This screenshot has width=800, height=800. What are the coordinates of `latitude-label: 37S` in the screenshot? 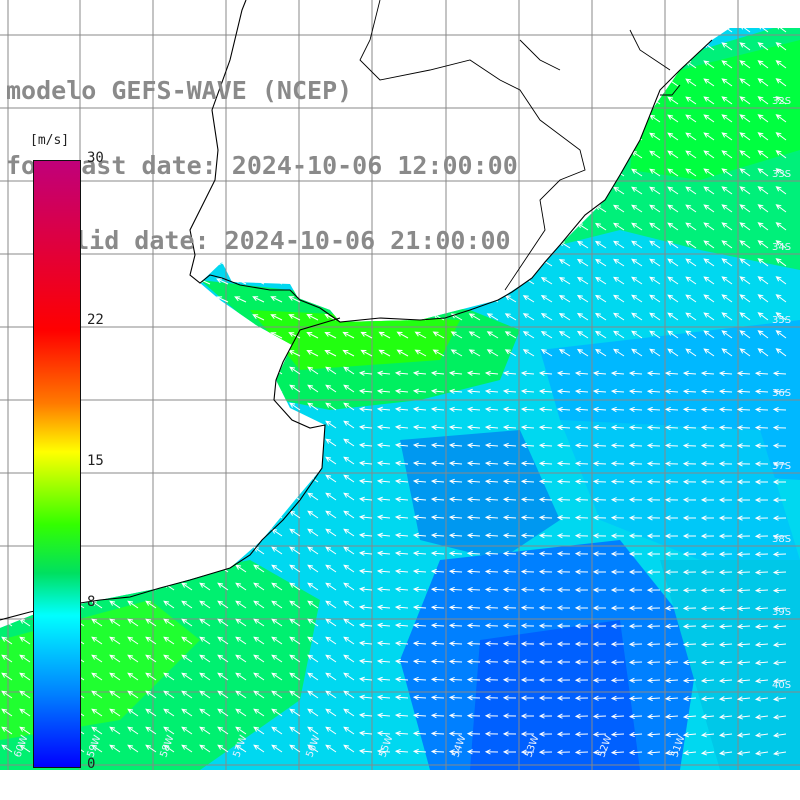 It's located at (781, 466).